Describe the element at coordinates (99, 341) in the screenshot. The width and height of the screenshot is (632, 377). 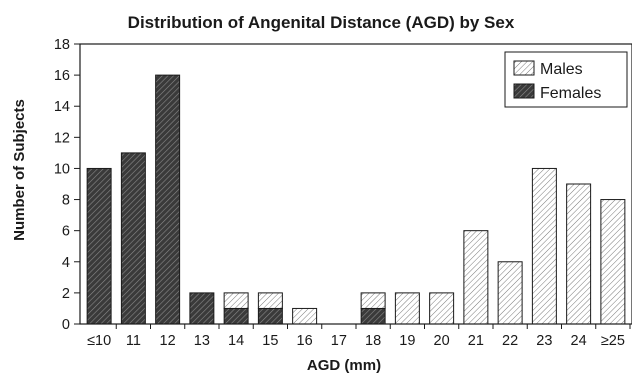
I see `x-tick-label: ≤10` at that location.